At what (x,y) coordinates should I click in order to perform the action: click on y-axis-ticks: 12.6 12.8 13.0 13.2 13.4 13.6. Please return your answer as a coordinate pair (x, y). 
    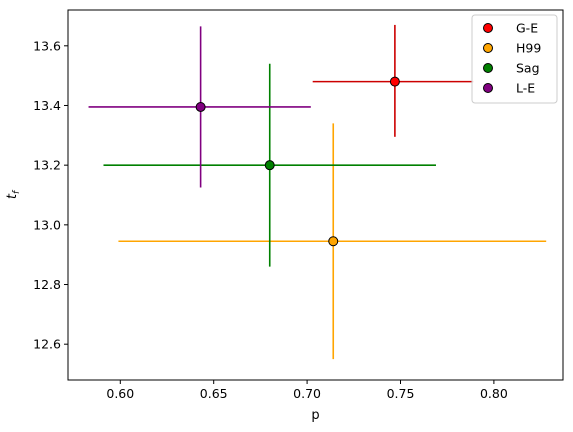
    Looking at the image, I should click on (50, 195).